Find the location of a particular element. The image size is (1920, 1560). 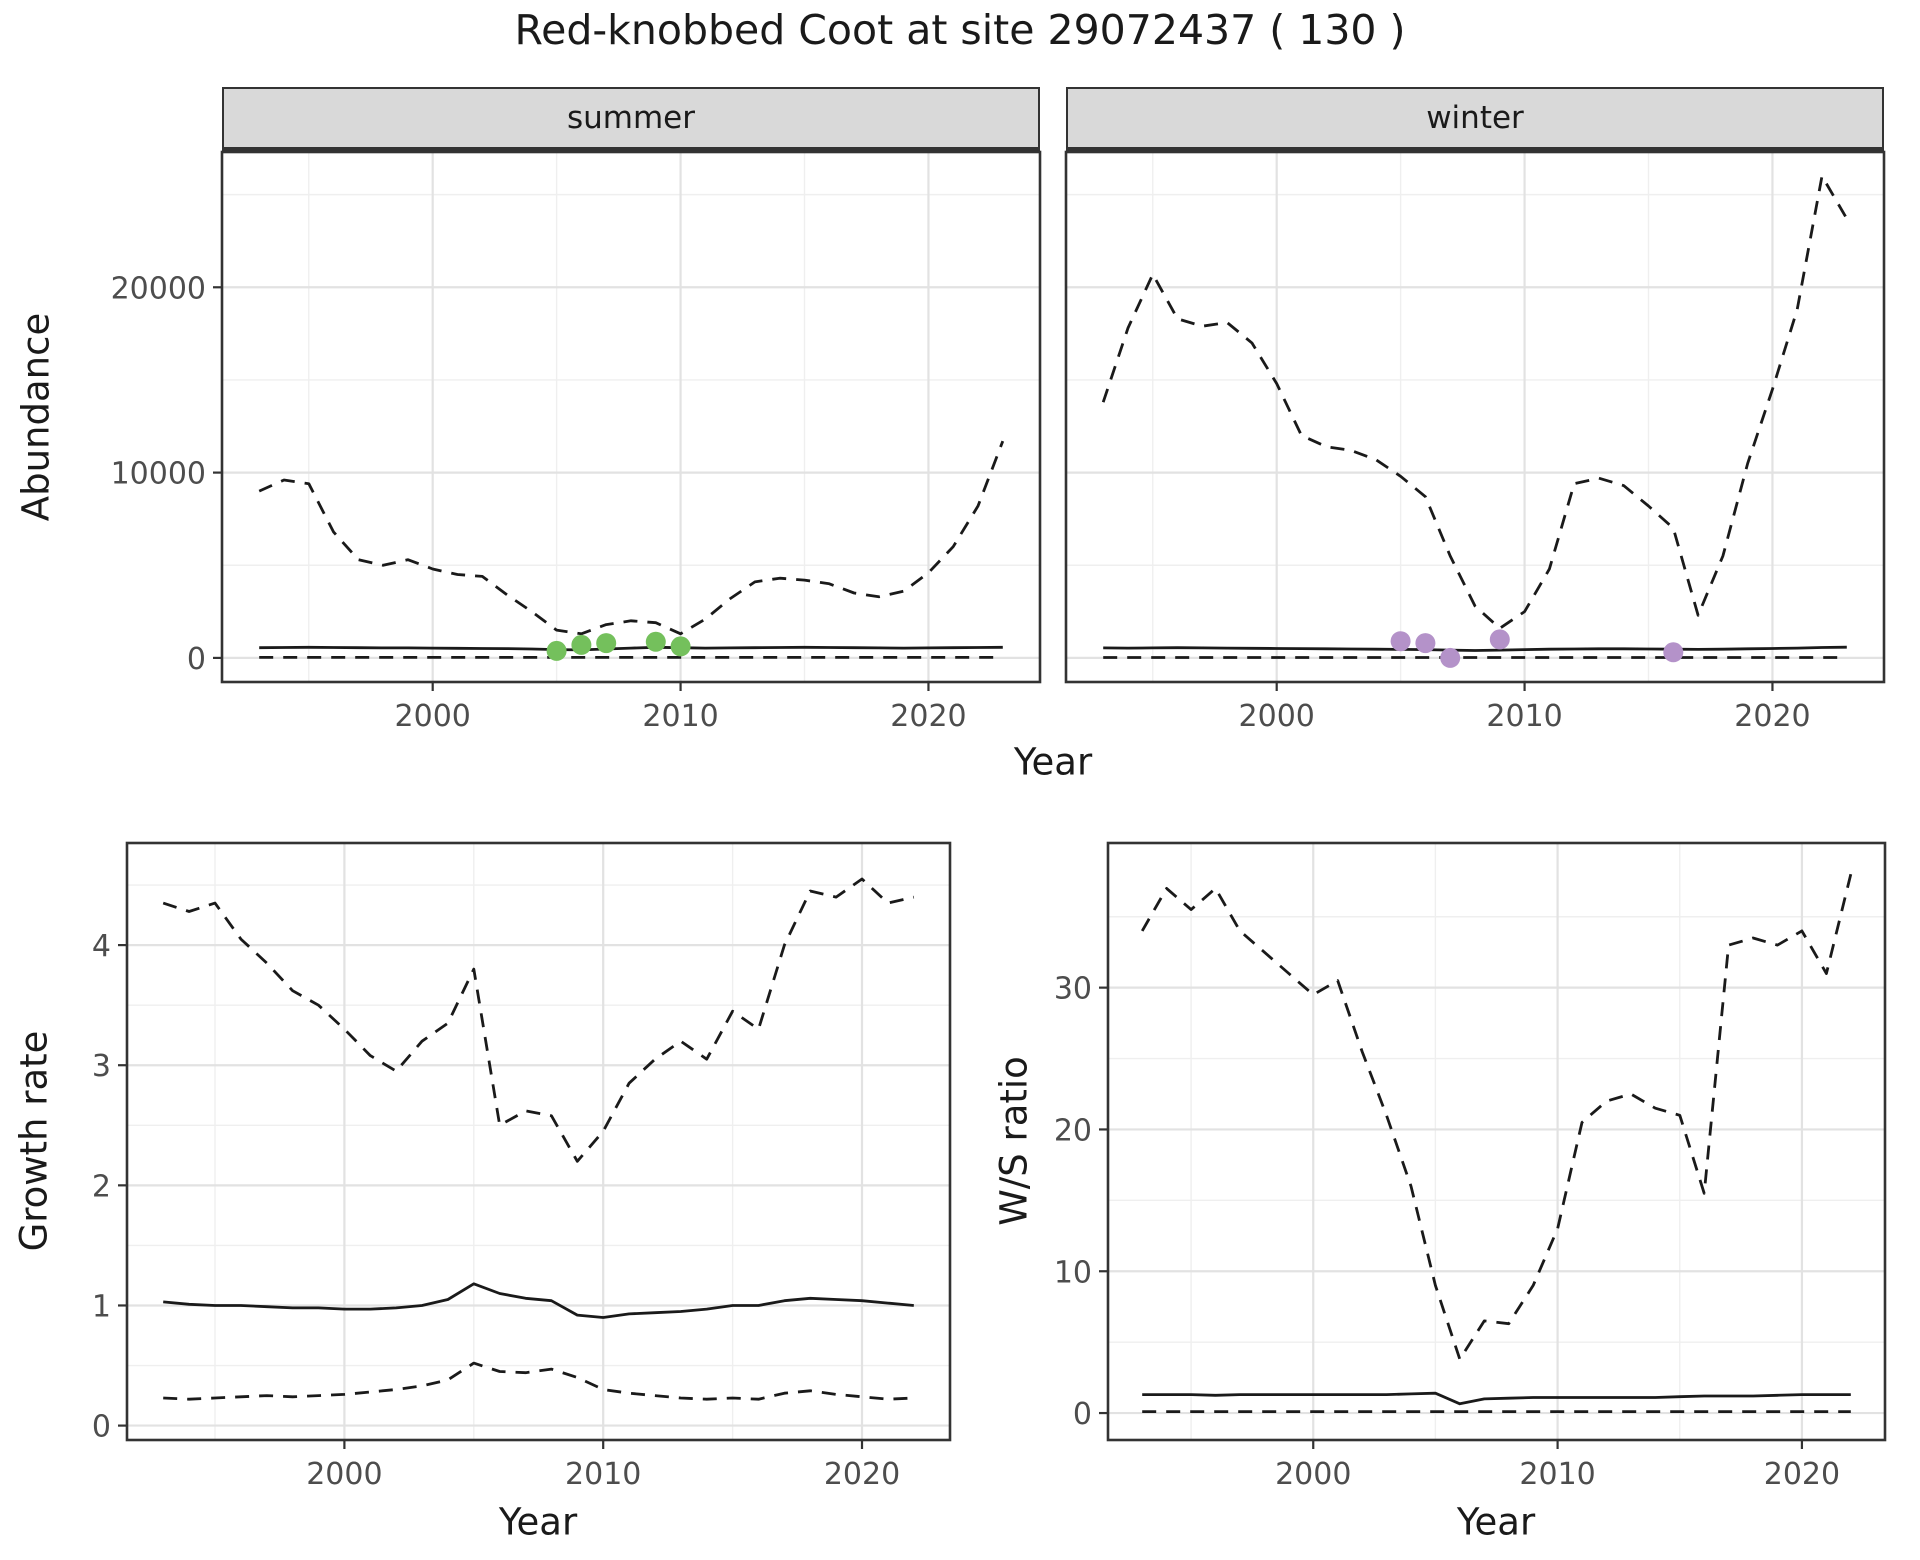

facet-strip-winter: winter is located at coordinates (1475, 119).